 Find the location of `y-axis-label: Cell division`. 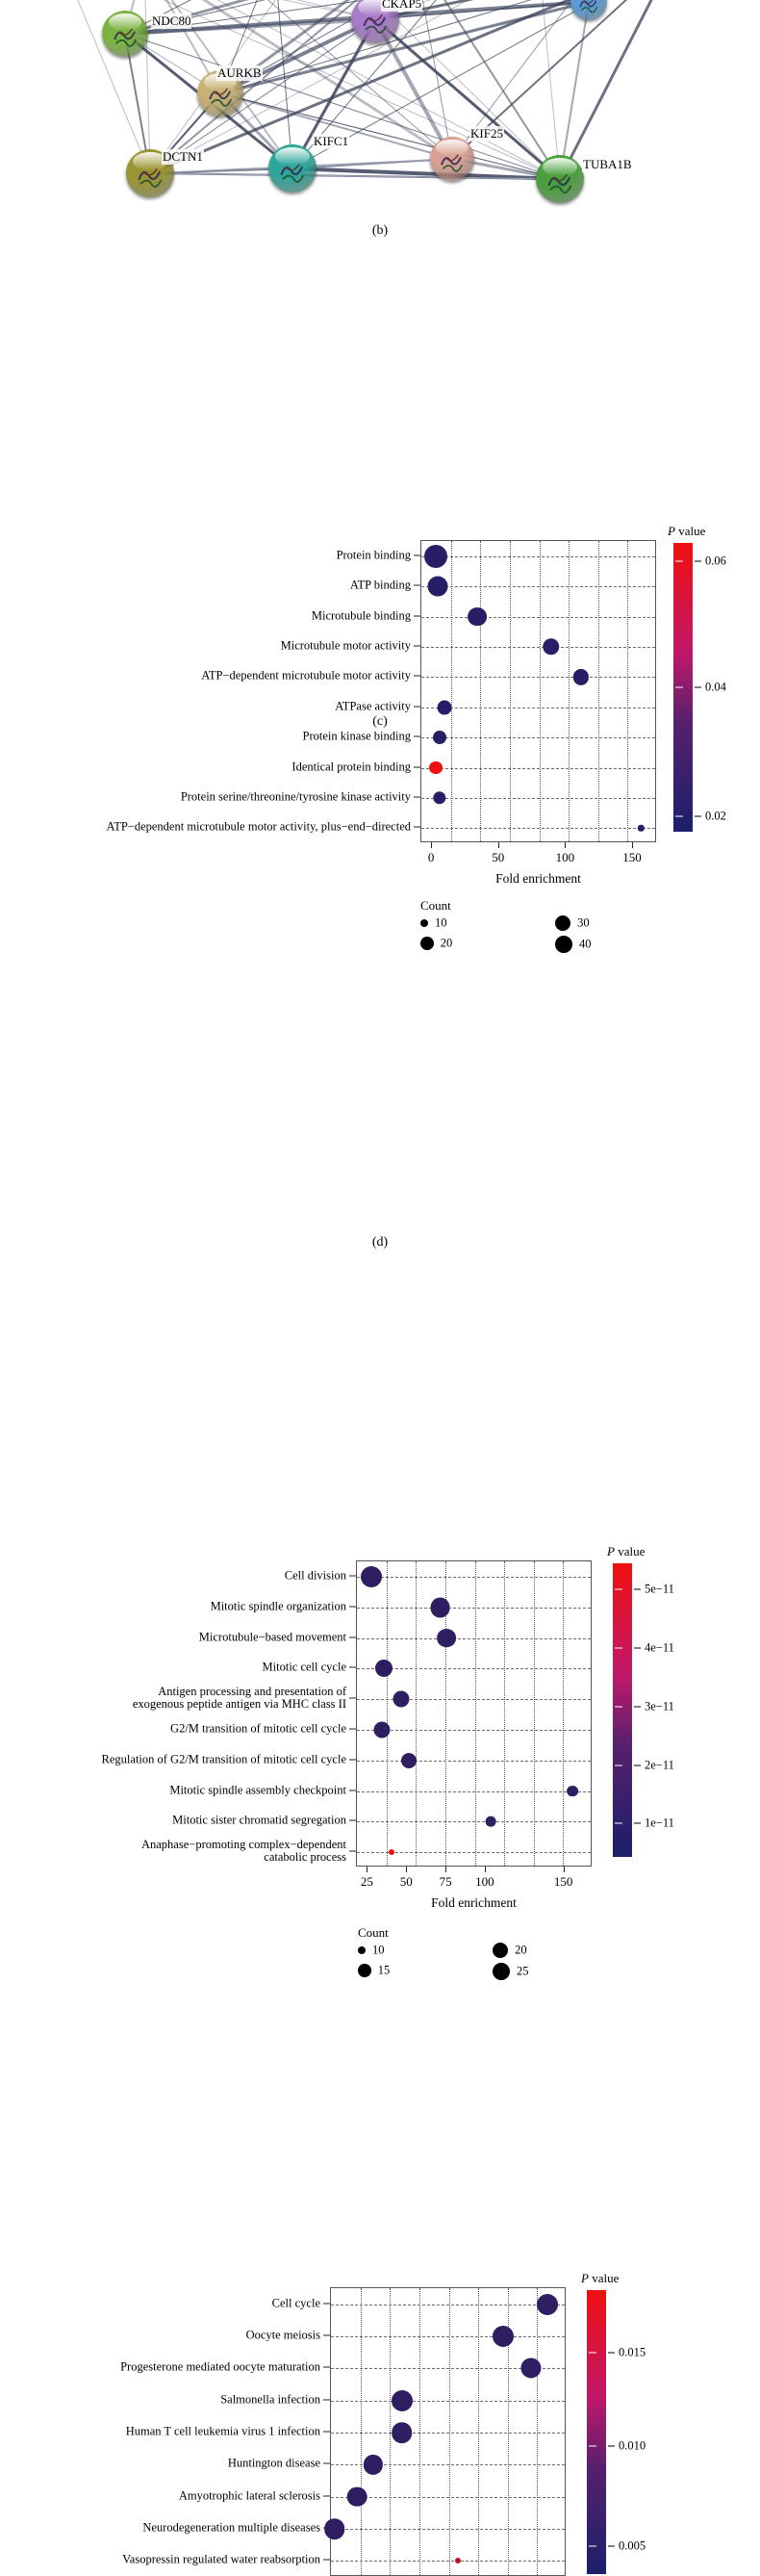

y-axis-label: Cell division is located at coordinates (315, 1576).